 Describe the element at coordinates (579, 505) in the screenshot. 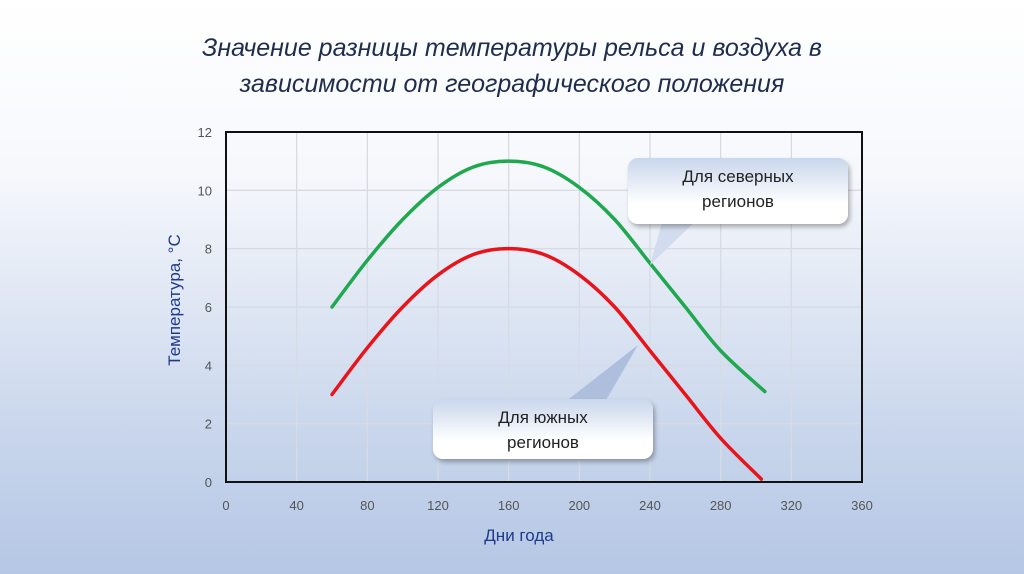

I see `x-tick-label: 200` at that location.